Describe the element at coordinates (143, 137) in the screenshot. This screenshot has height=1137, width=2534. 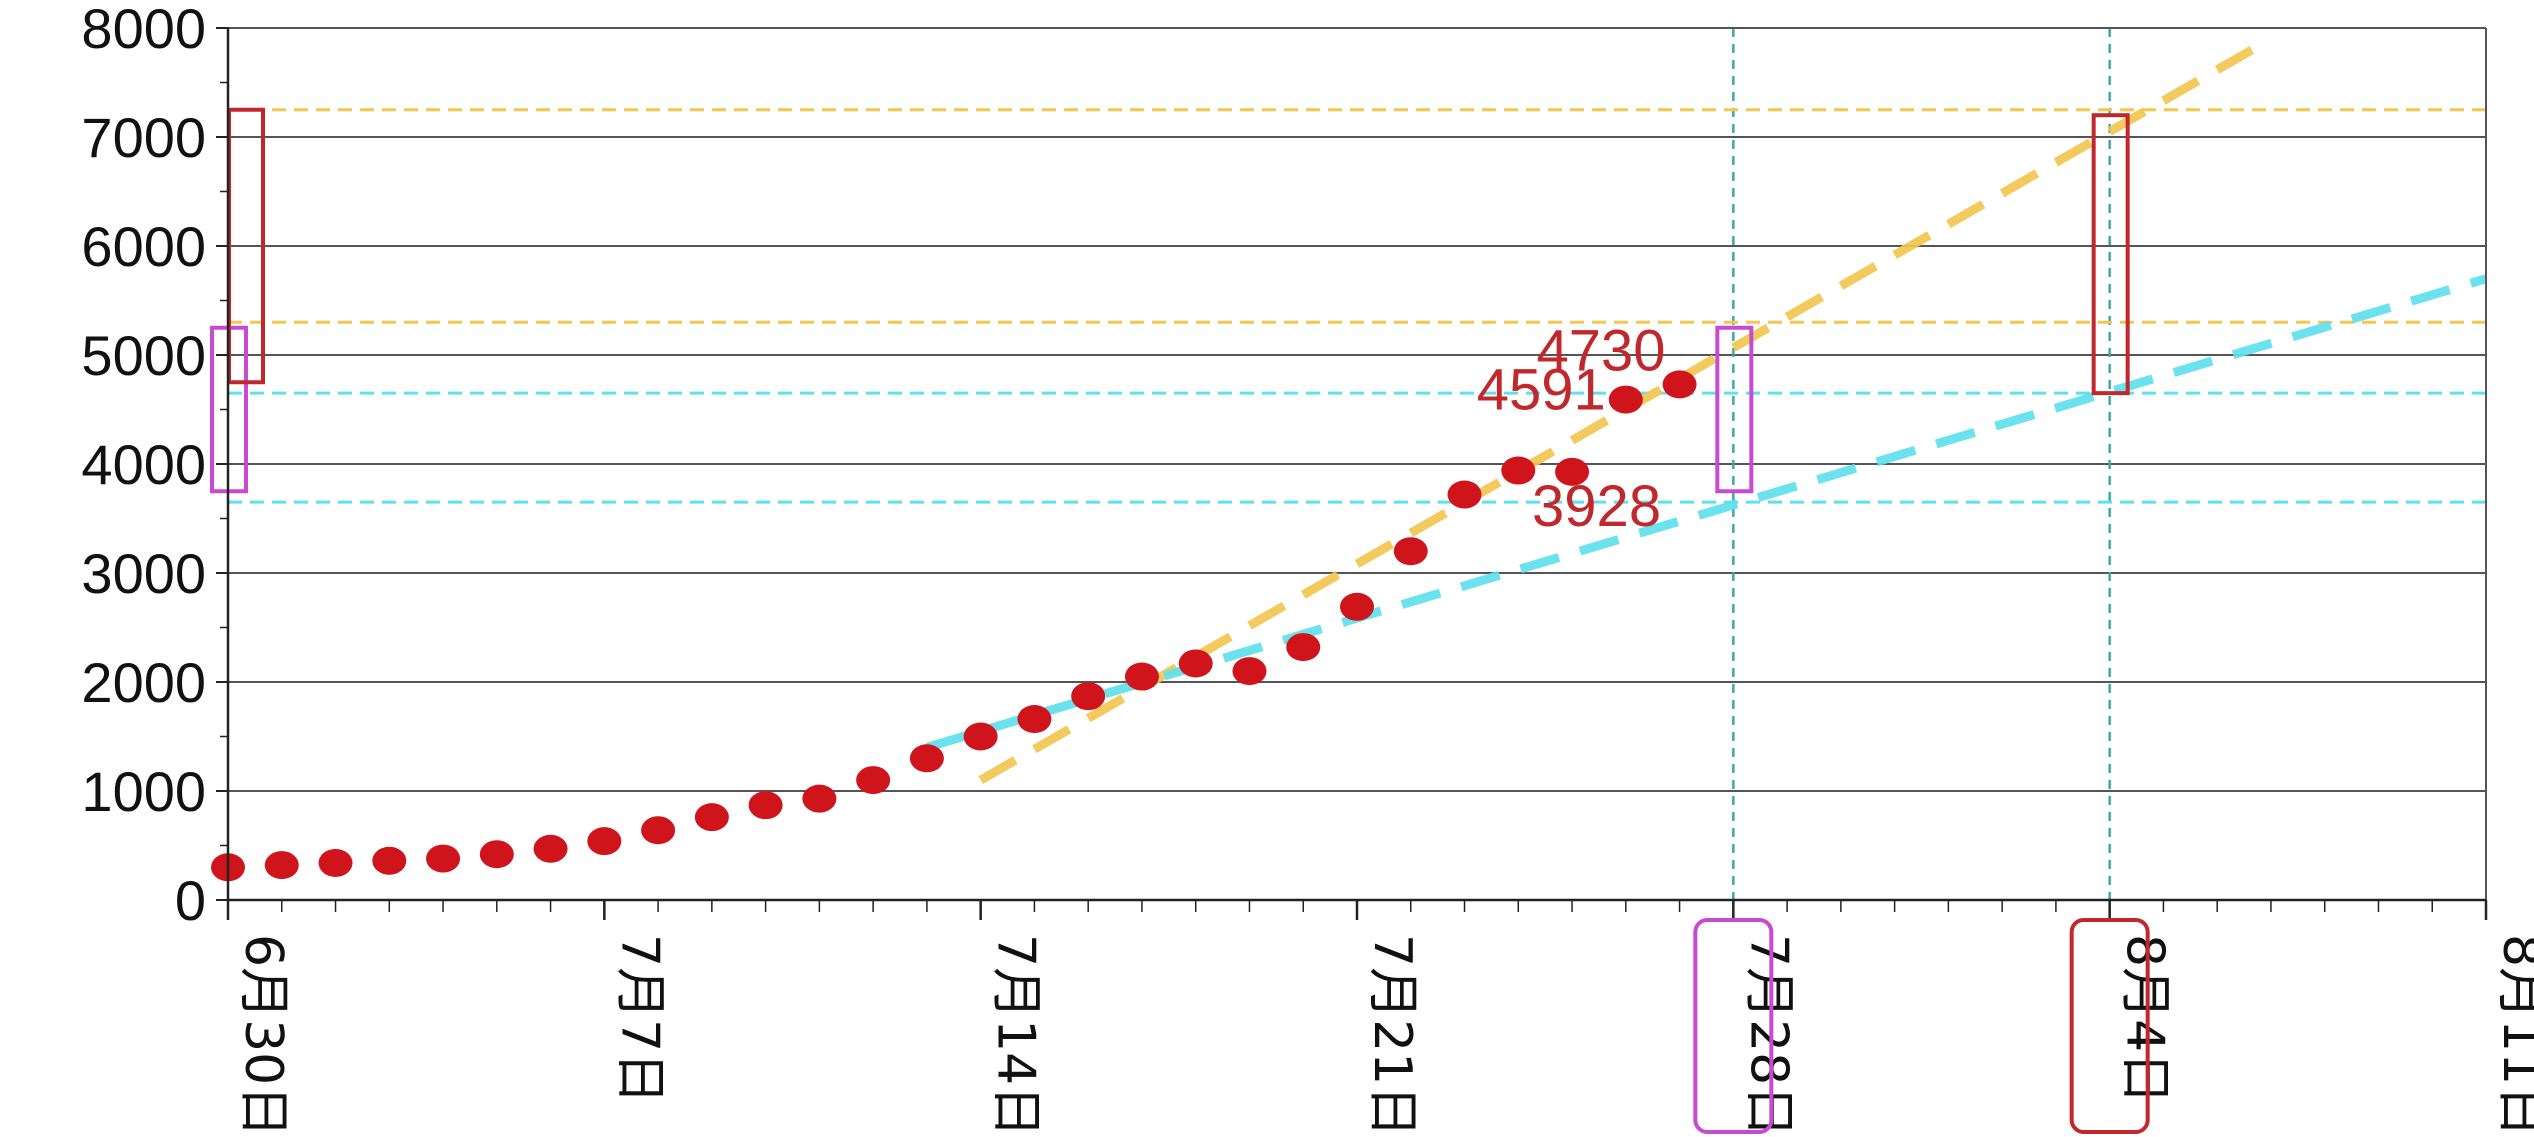
I see `y-tick-label: 7000` at that location.